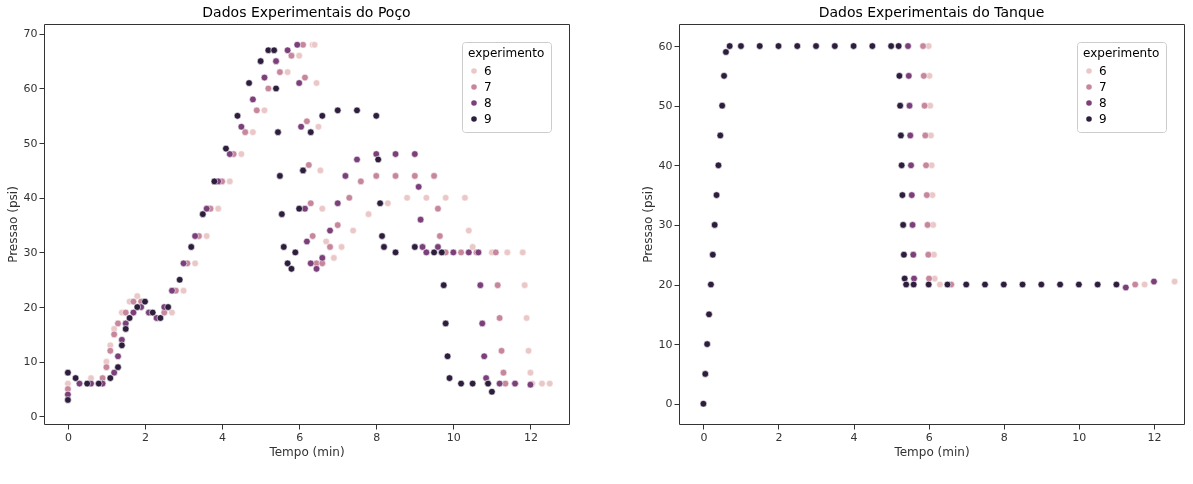 The image size is (1193, 484). I want to click on y-tick-label: 70, so click(30, 34).